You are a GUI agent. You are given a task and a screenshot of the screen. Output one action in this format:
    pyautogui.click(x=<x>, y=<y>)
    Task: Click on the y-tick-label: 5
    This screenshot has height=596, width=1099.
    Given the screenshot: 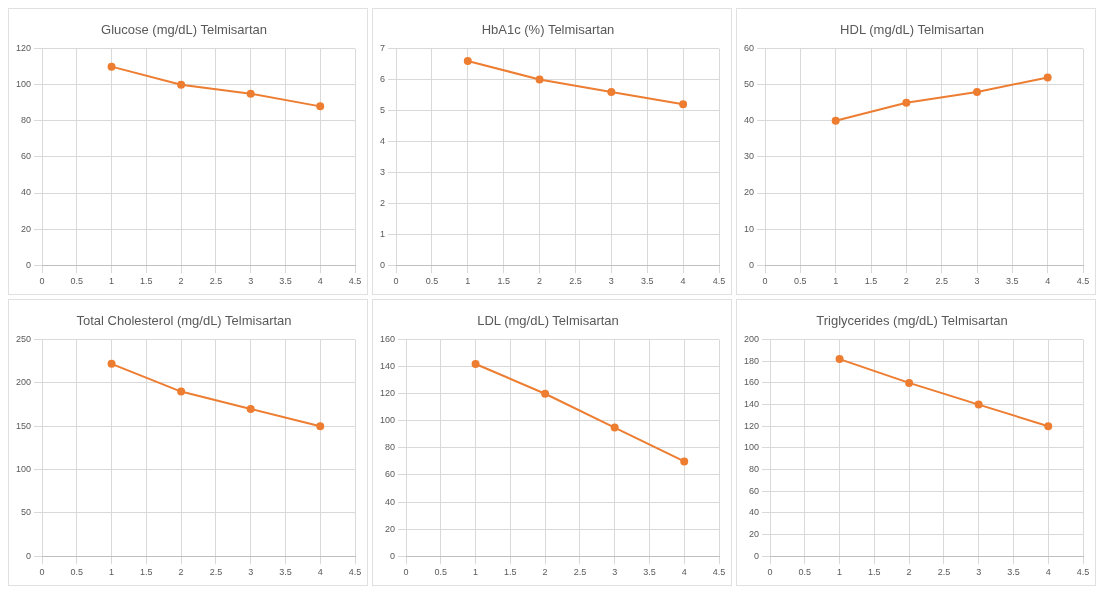 What is the action you would take?
    pyautogui.click(x=382, y=109)
    